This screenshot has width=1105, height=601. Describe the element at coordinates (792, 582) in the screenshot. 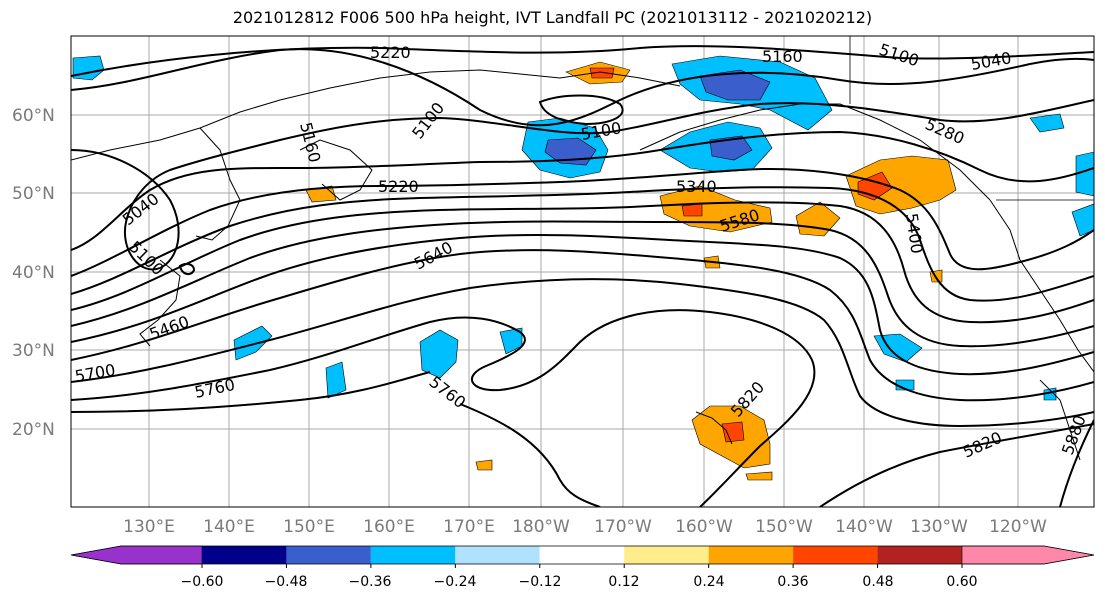

I see `colorbar-tick-label: 0.36` at that location.